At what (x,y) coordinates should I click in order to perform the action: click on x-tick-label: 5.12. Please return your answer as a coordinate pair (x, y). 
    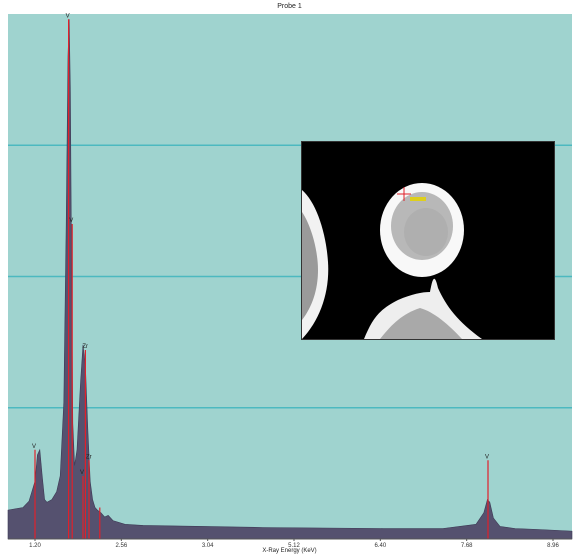
    Looking at the image, I should click on (294, 546).